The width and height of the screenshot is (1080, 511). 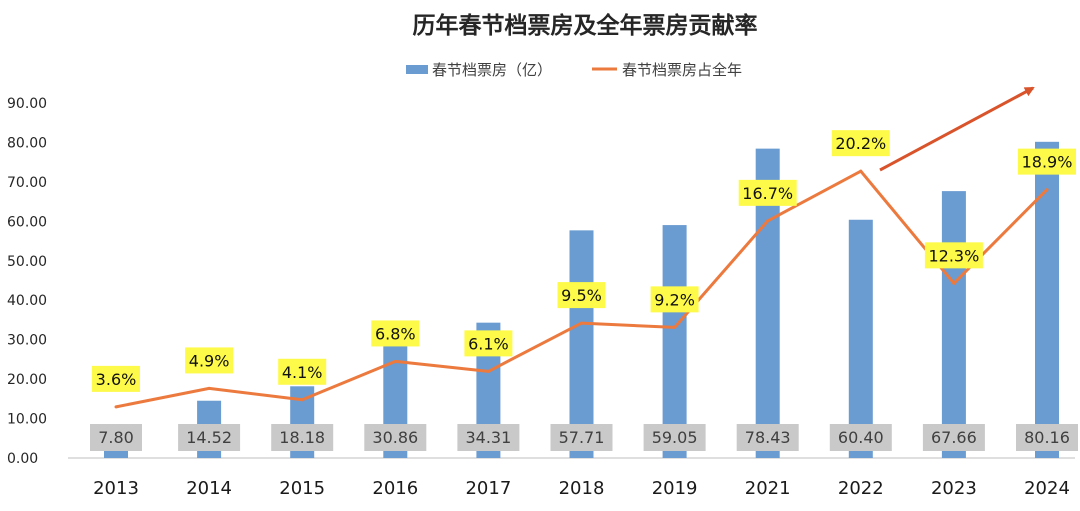 I want to click on y-tick-label: 50.00, so click(x=27, y=262).